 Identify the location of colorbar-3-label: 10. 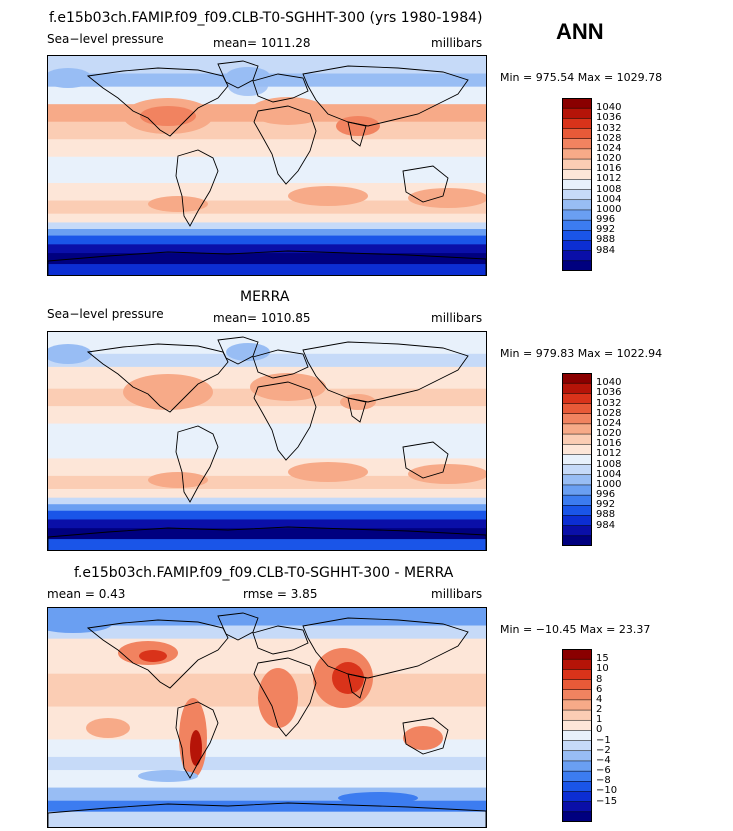
(602, 669).